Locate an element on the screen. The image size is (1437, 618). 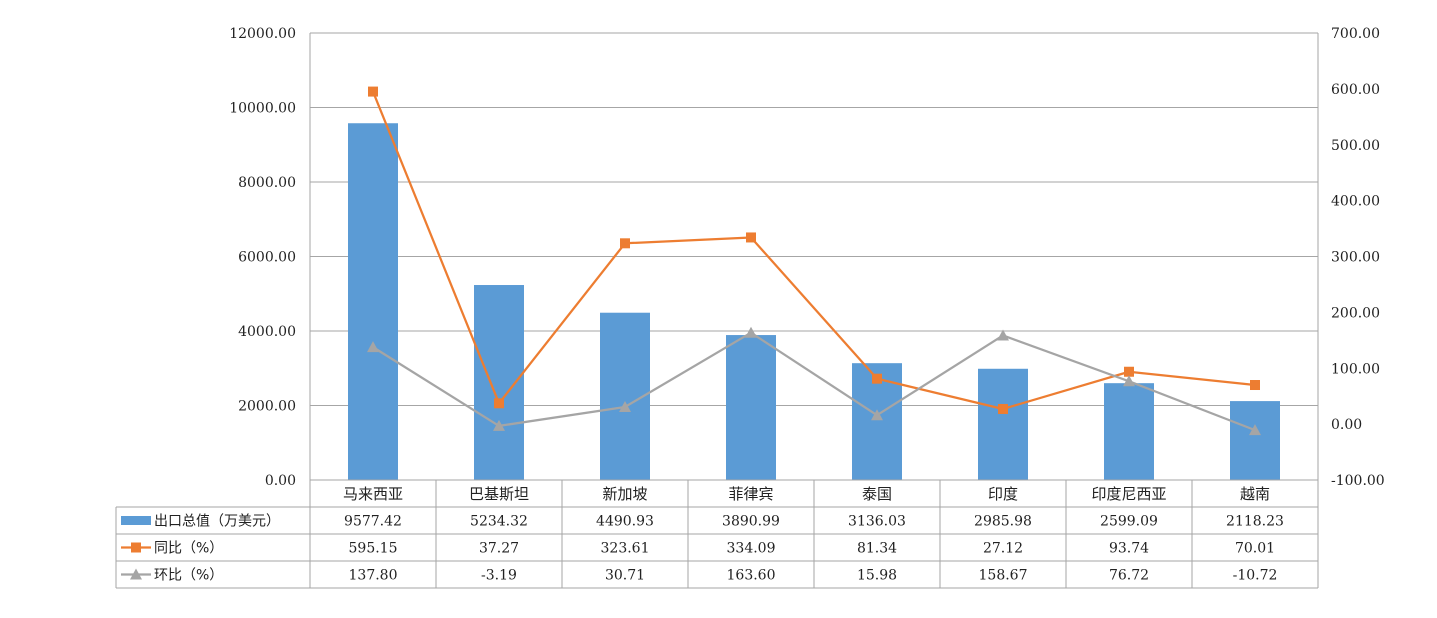
data-label: -3.19 is located at coordinates (499, 576).